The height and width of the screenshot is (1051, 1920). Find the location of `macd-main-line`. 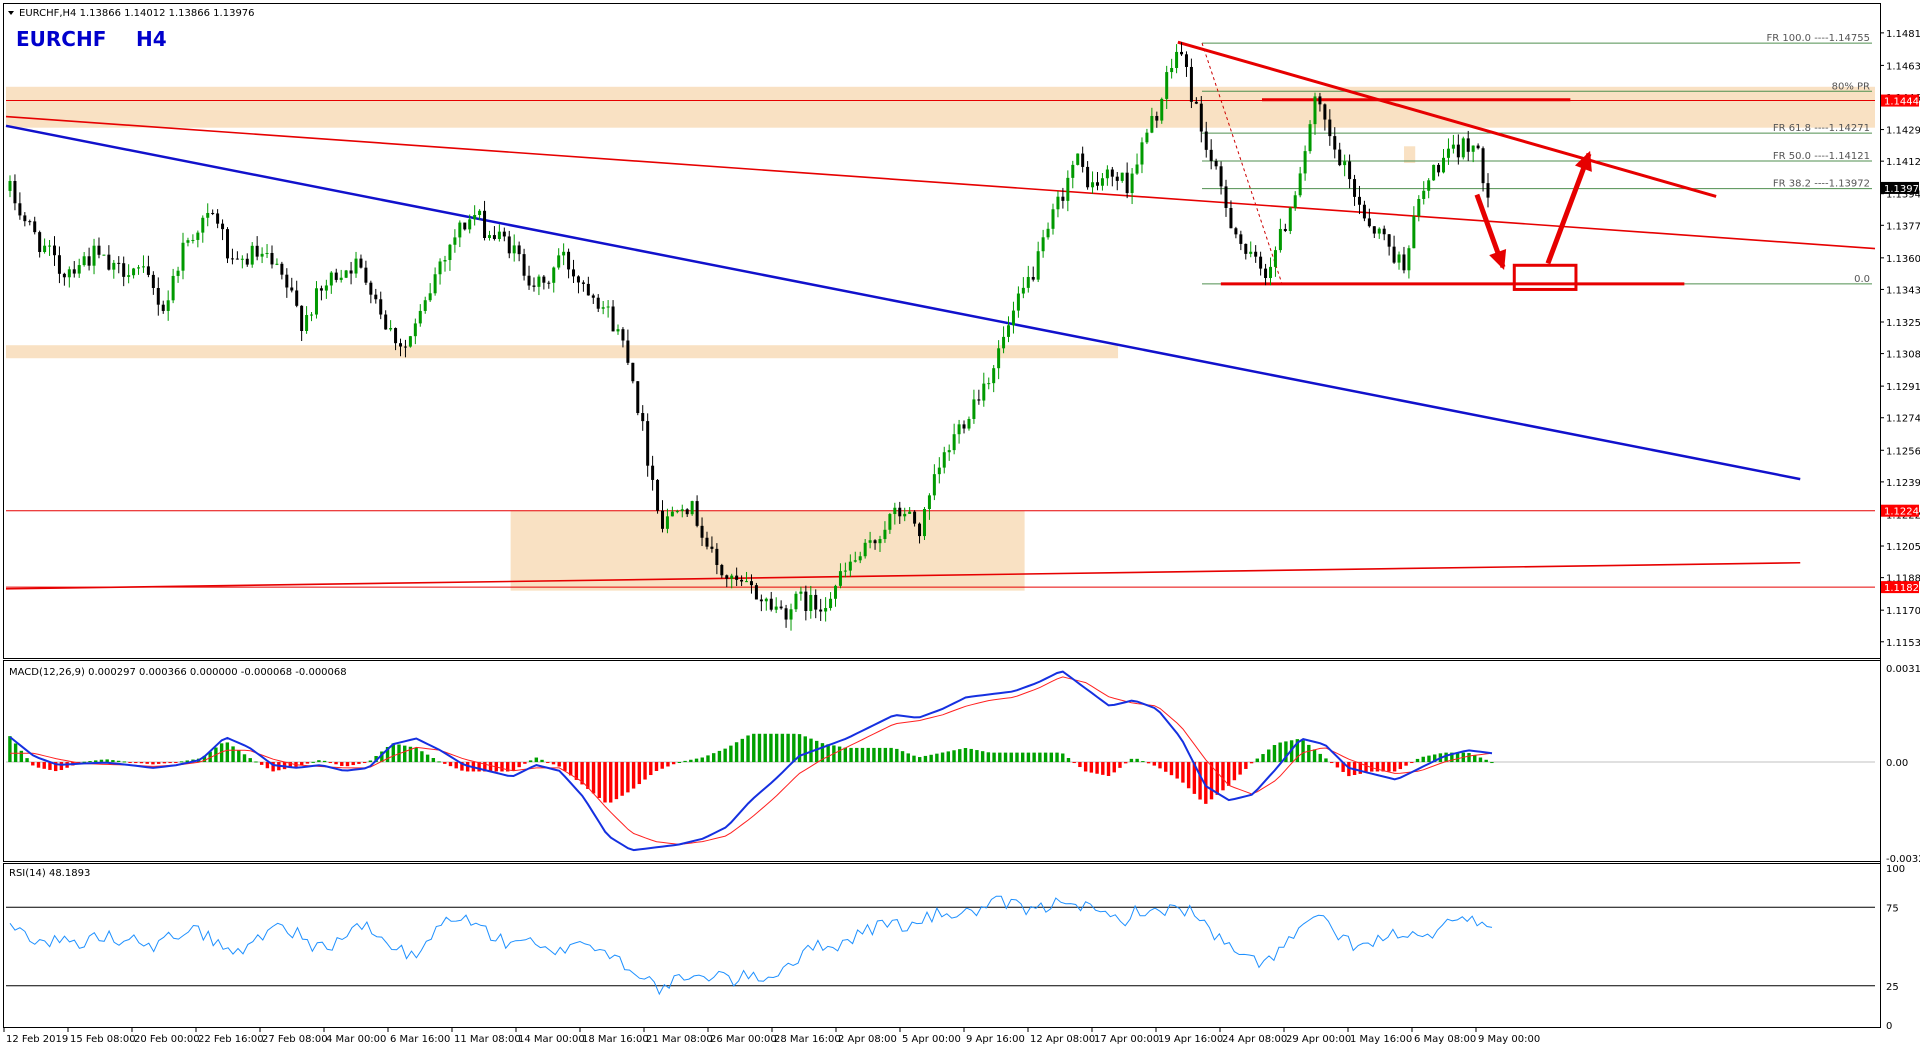

macd-main-line is located at coordinates (751, 761).